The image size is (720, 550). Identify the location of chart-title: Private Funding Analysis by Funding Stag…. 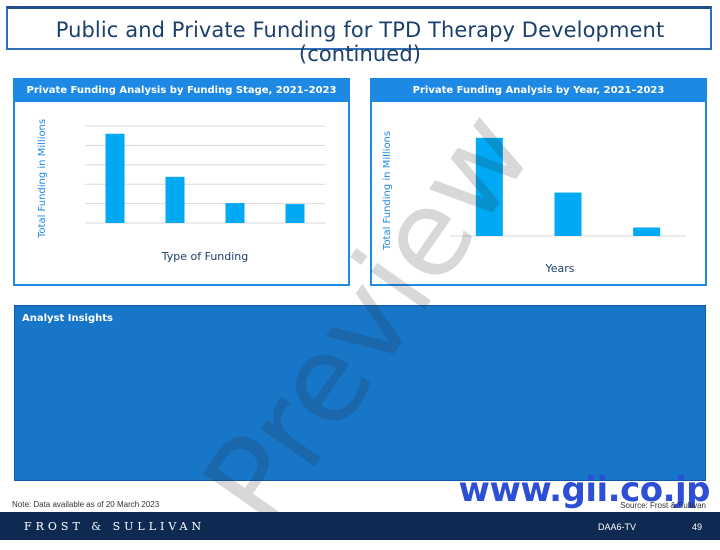
(181, 91).